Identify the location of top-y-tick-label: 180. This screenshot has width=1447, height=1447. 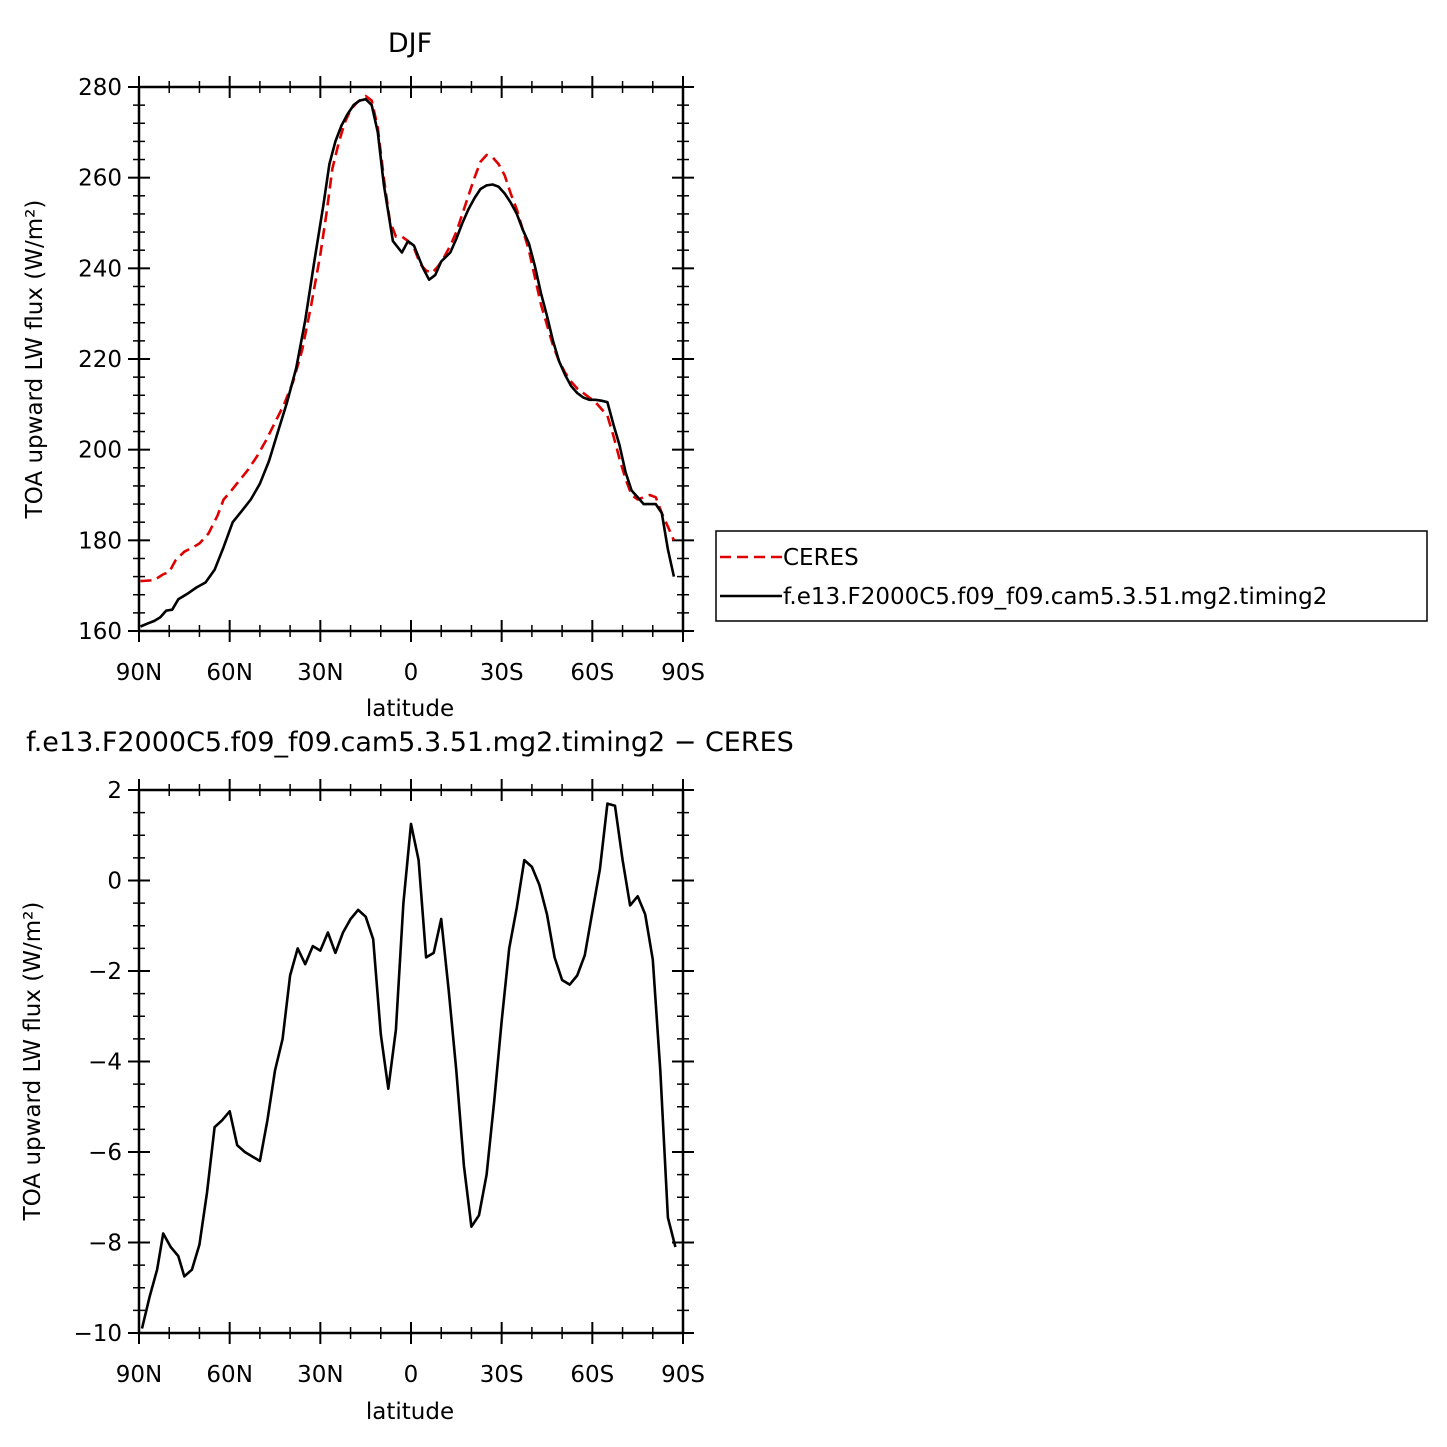
(100, 541).